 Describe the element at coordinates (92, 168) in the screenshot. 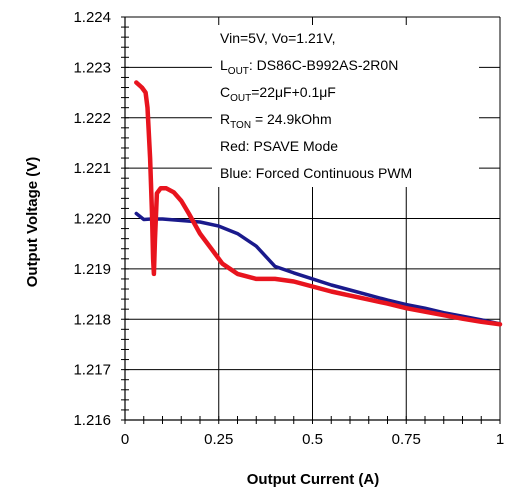

I see `y-tick-label: 1.221` at that location.